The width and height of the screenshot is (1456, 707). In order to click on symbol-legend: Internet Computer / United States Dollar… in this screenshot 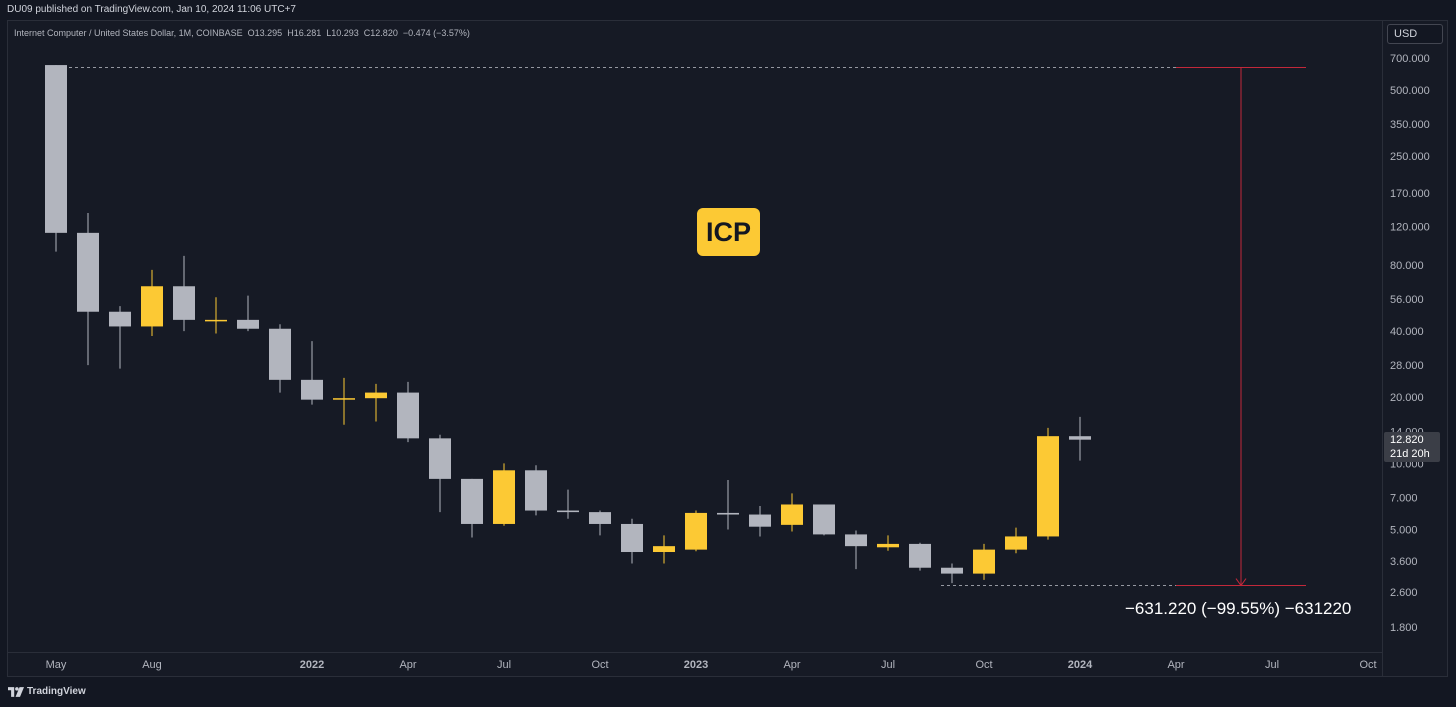, I will do `click(242, 33)`.